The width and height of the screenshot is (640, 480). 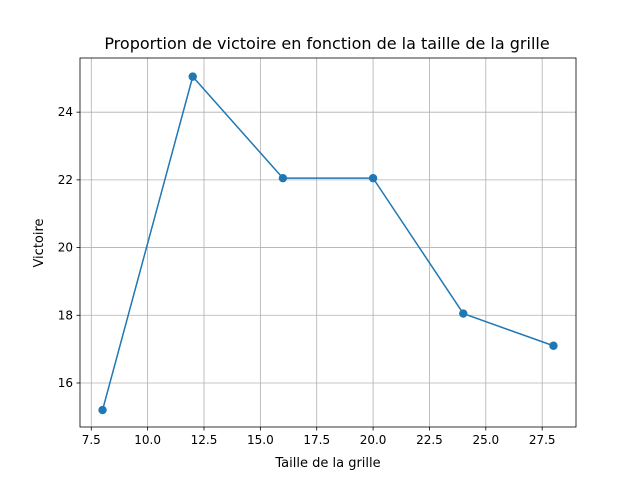 I want to click on x-tick-label: 20.0, so click(x=373, y=440).